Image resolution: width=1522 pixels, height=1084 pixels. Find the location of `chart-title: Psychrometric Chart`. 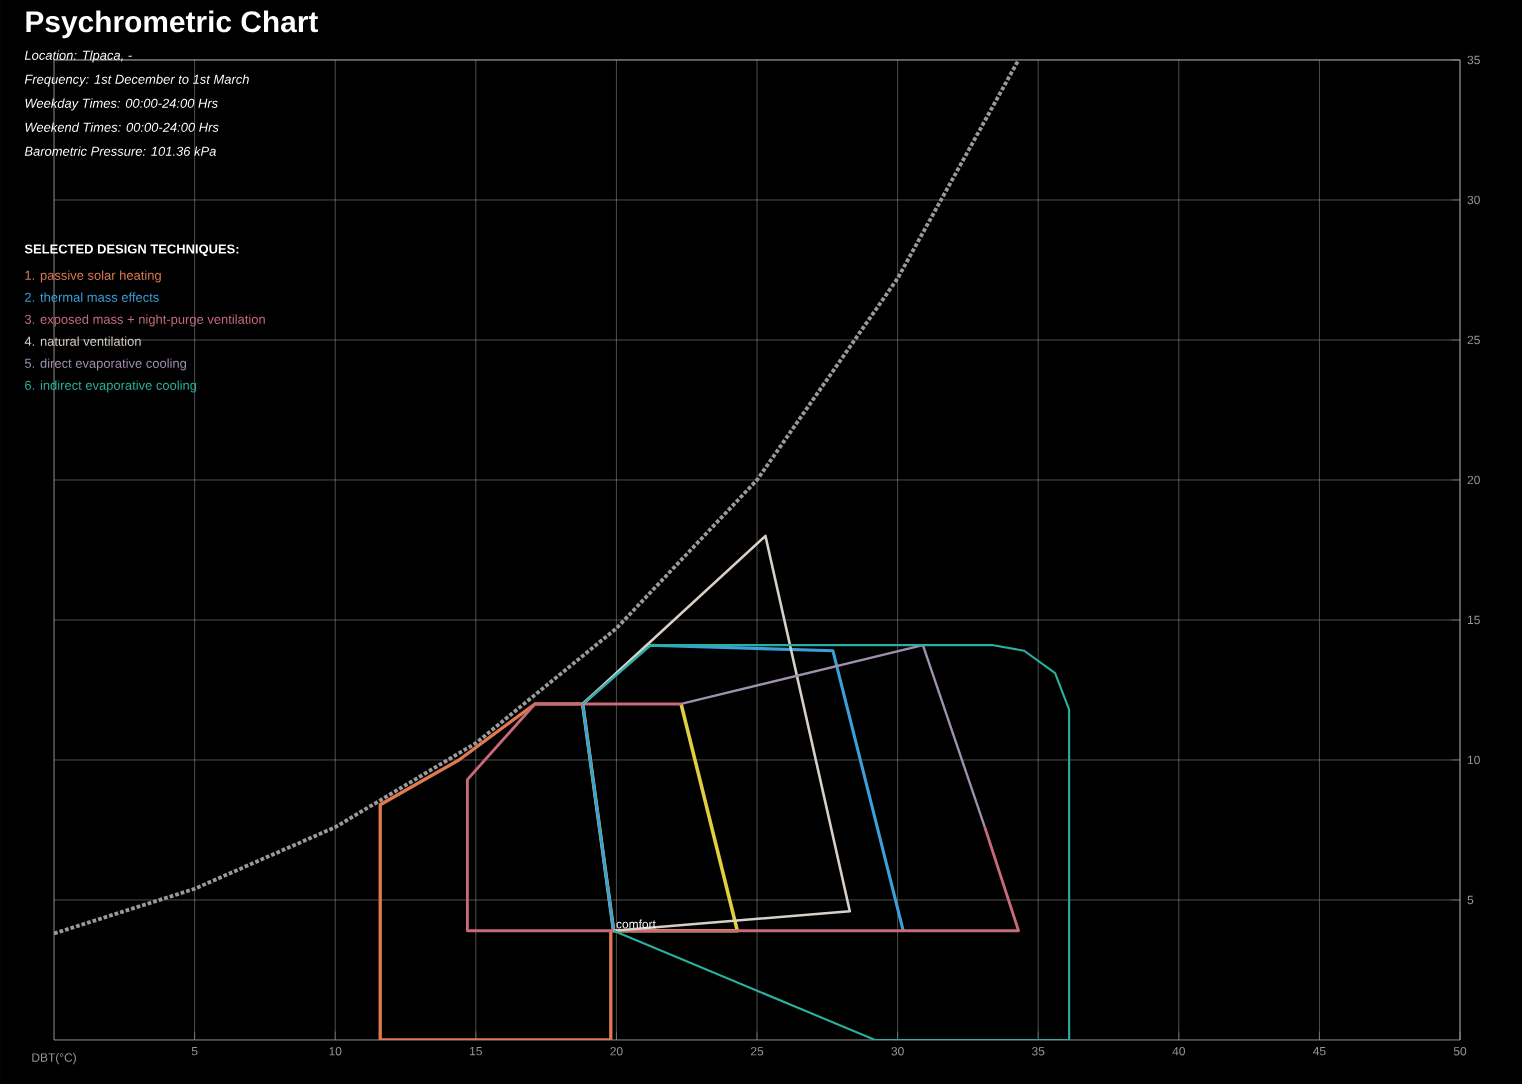

chart-title: Psychrometric Chart is located at coordinates (172, 24).